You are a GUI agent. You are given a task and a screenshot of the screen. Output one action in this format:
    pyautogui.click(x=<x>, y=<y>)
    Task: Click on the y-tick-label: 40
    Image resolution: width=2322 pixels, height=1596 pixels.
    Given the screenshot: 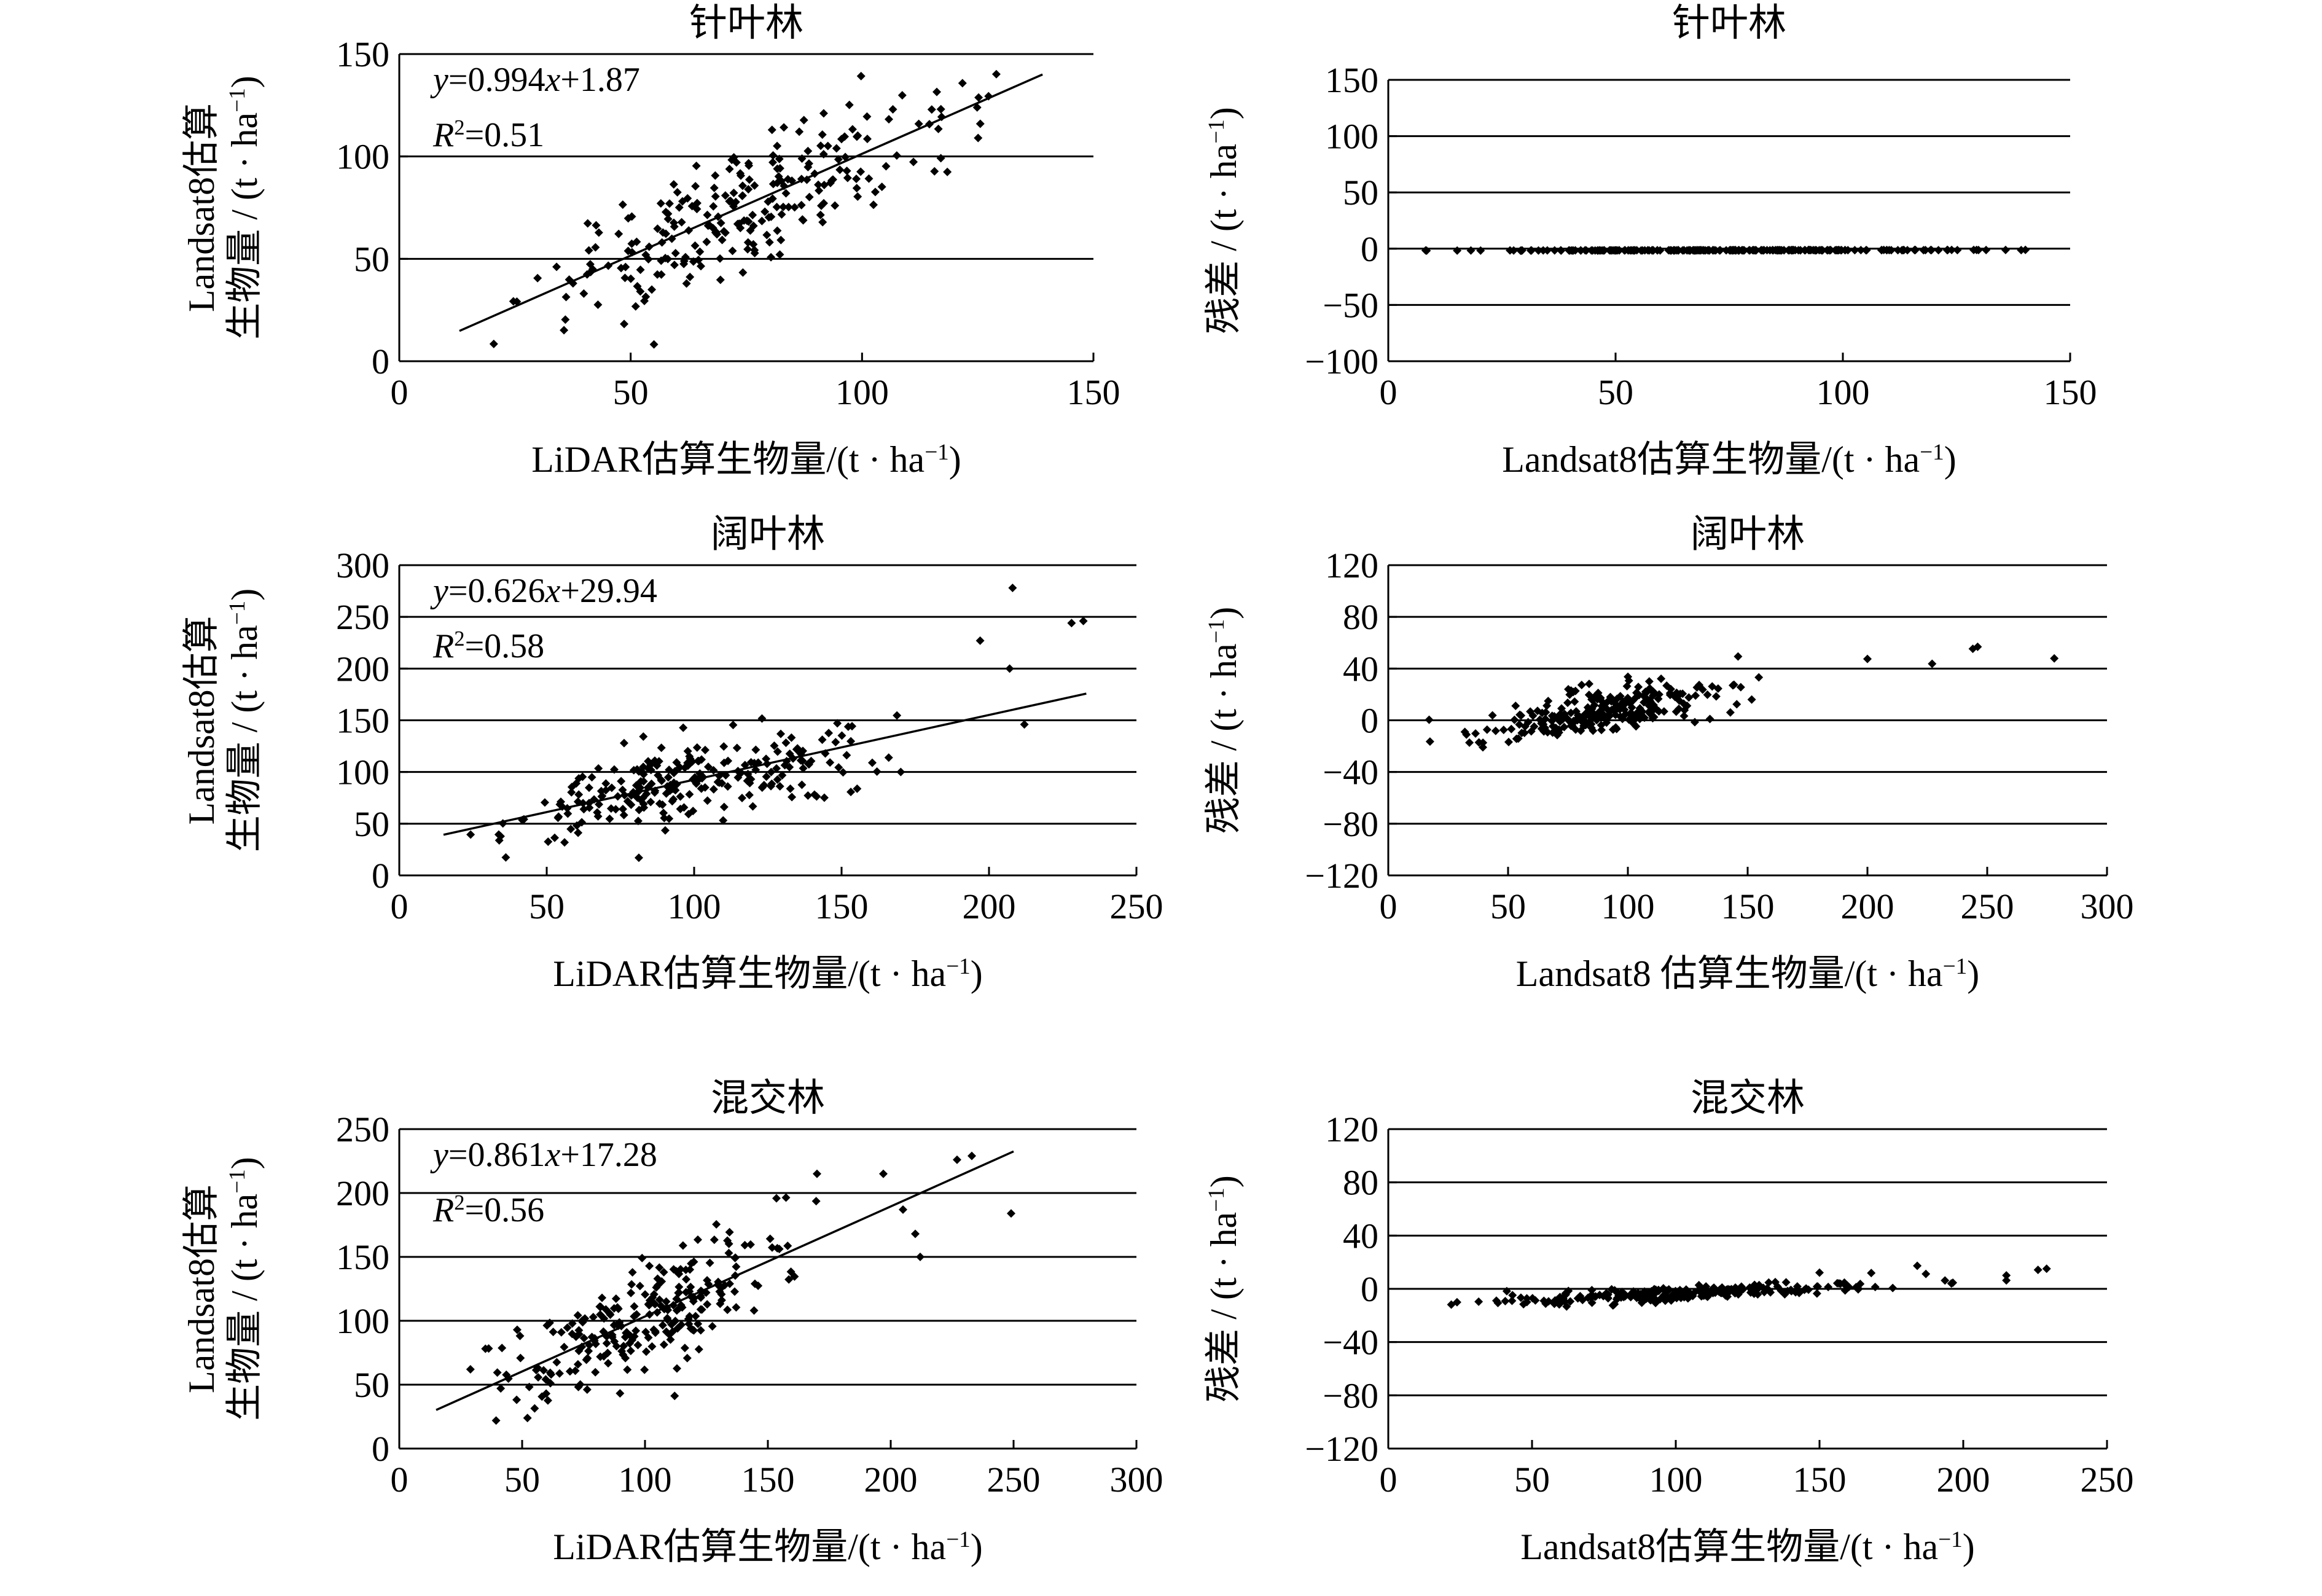 What is the action you would take?
    pyautogui.click(x=1361, y=1236)
    